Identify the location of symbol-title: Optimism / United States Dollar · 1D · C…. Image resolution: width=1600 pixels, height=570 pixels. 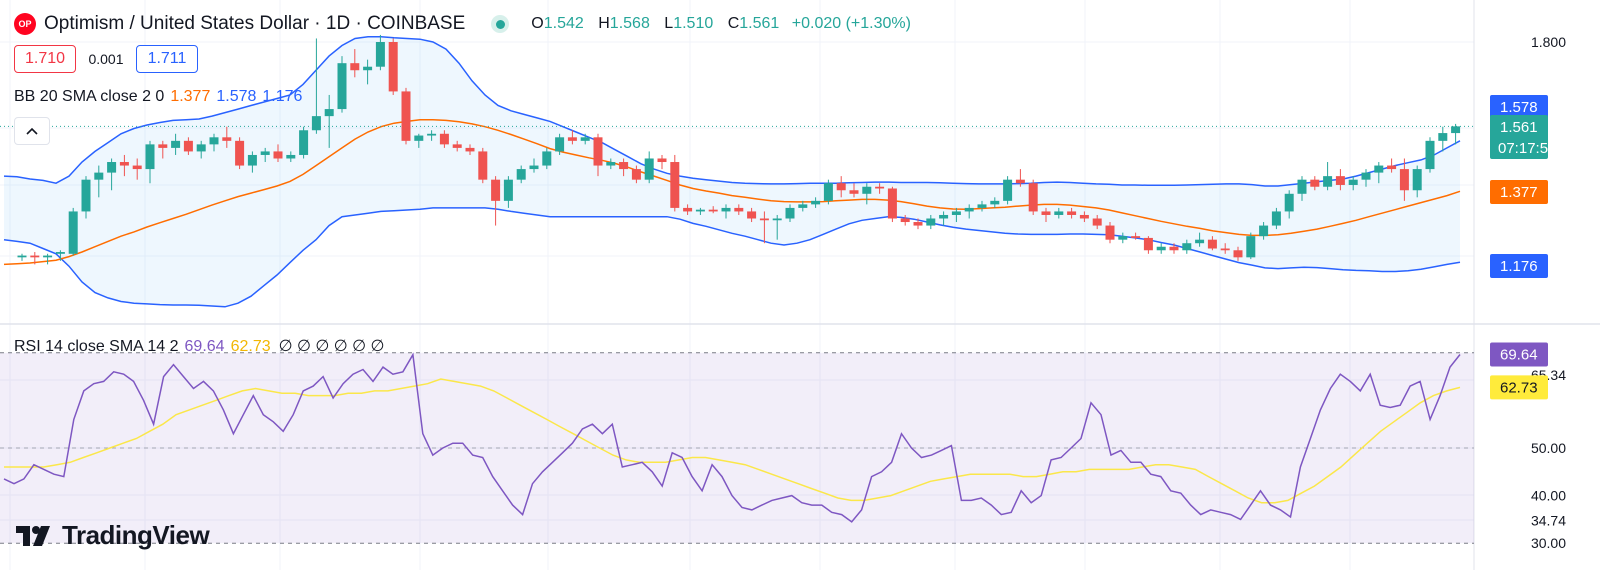
(255, 23).